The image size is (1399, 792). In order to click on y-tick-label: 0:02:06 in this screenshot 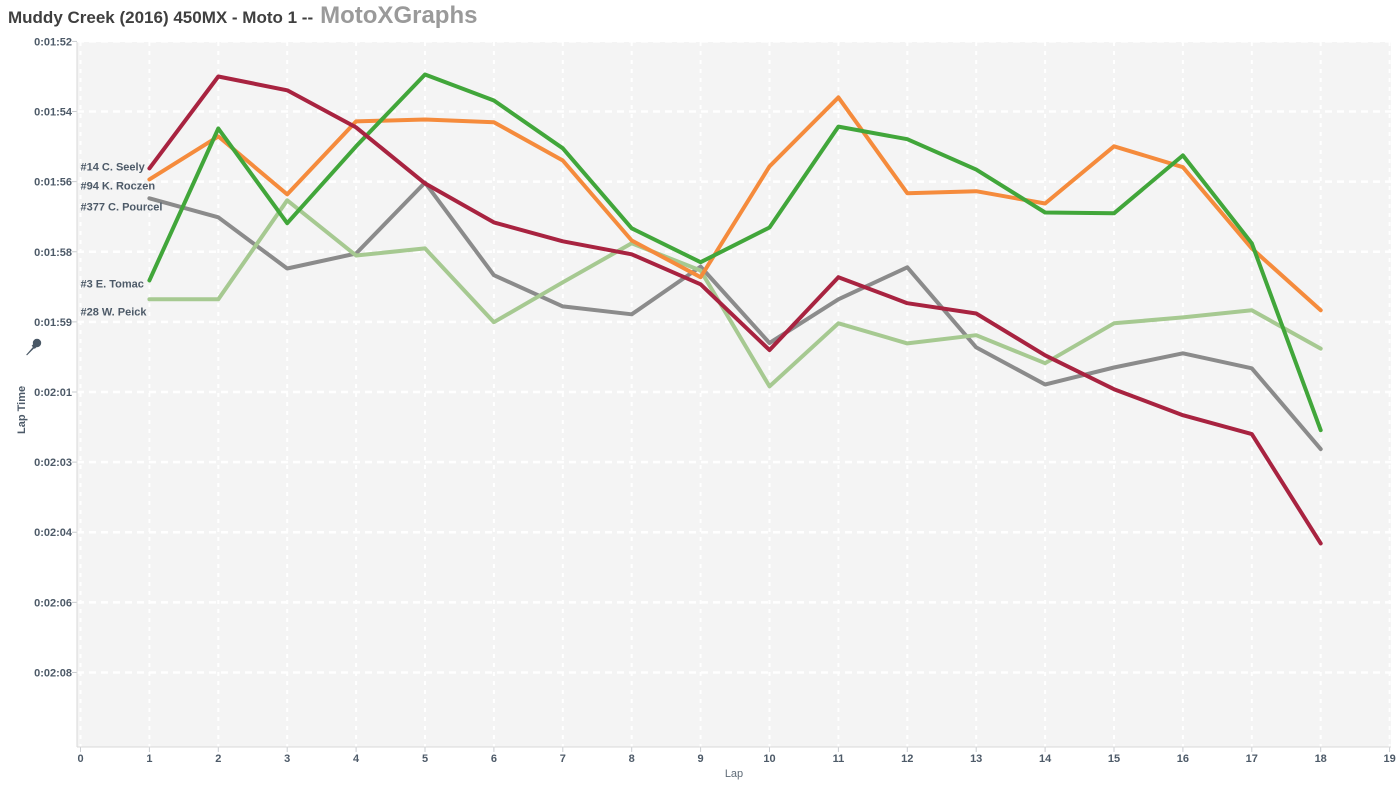, I will do `click(53, 603)`.